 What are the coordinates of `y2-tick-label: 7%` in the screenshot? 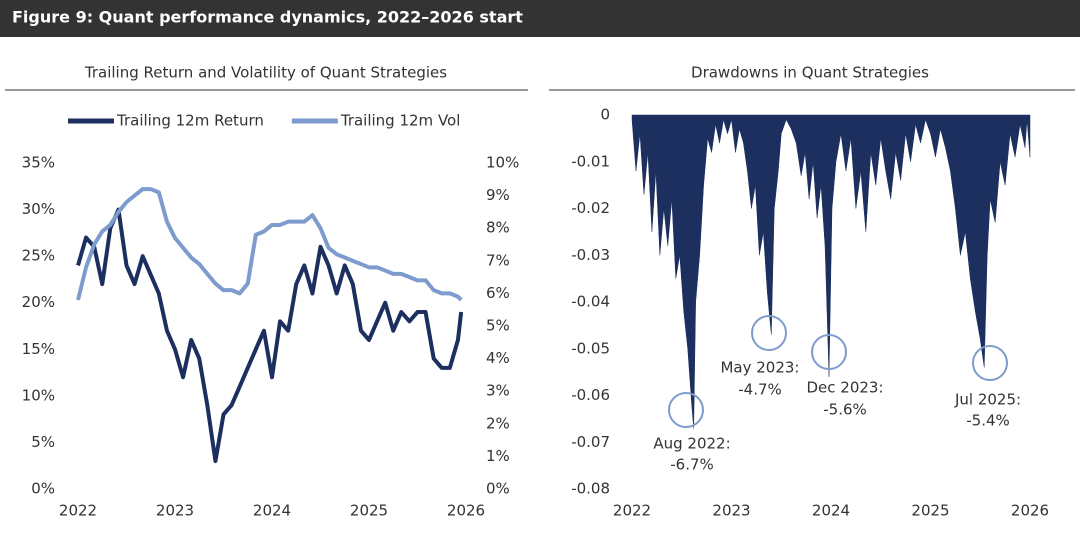 It's located at (498, 260).